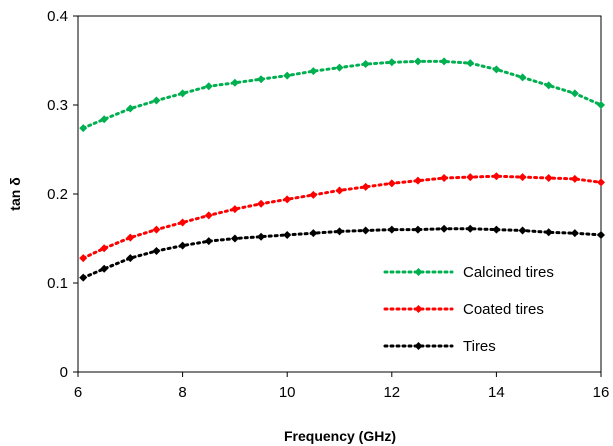 This screenshot has height=446, width=613. I want to click on x-axis-title: Frequency (GHz), so click(340, 436).